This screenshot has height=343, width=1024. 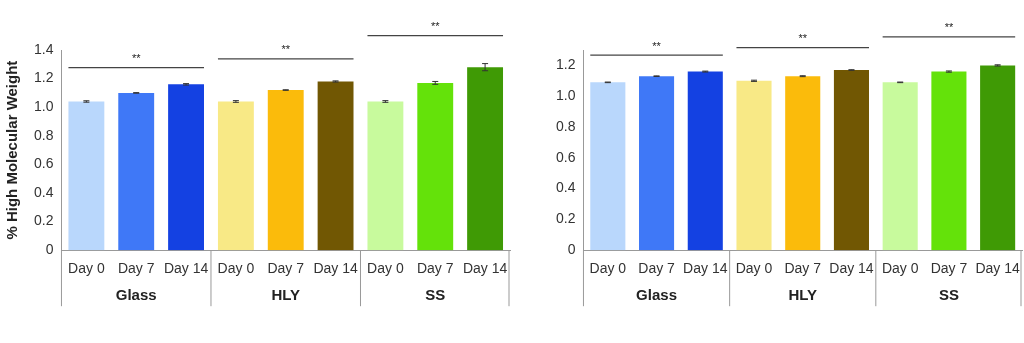 I want to click on y-tick-label: 1.4, so click(x=43, y=48).